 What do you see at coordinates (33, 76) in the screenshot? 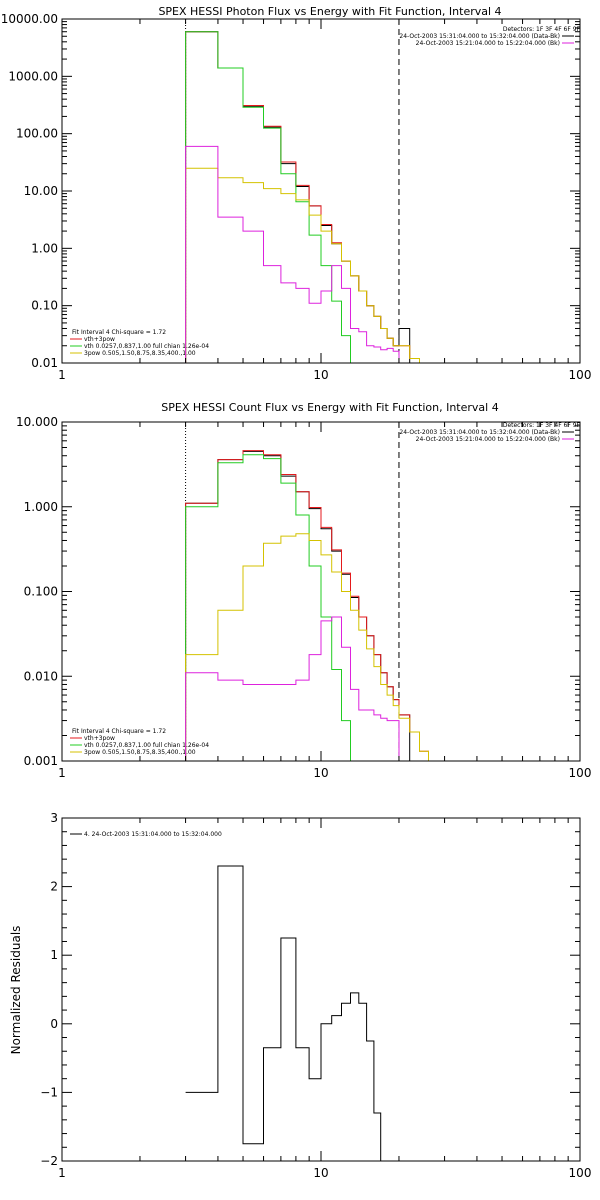
I see `y-tick-label: 1000.00` at bounding box center [33, 76].